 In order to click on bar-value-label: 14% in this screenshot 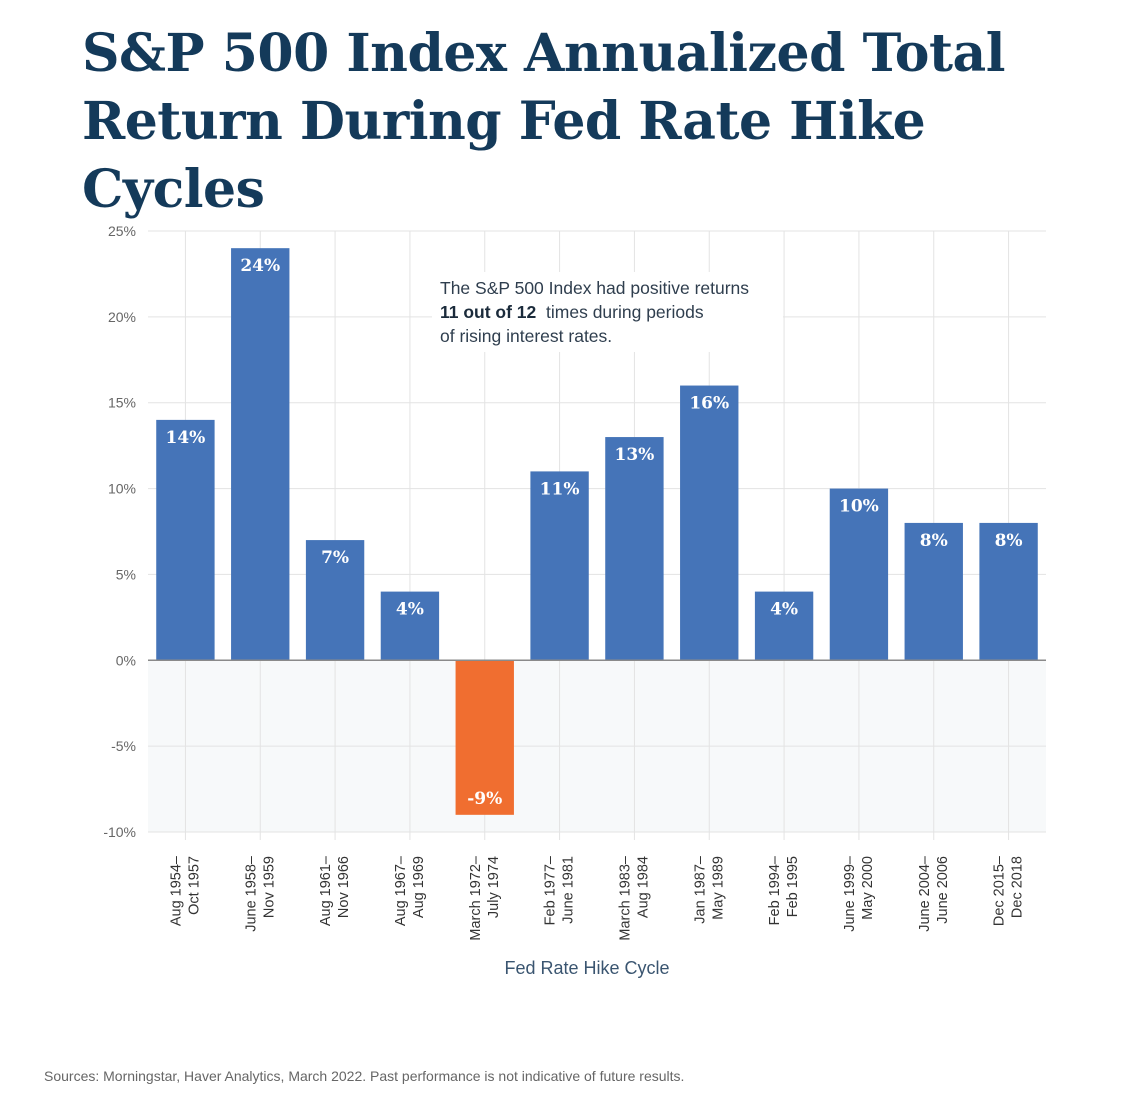, I will do `click(186, 438)`.